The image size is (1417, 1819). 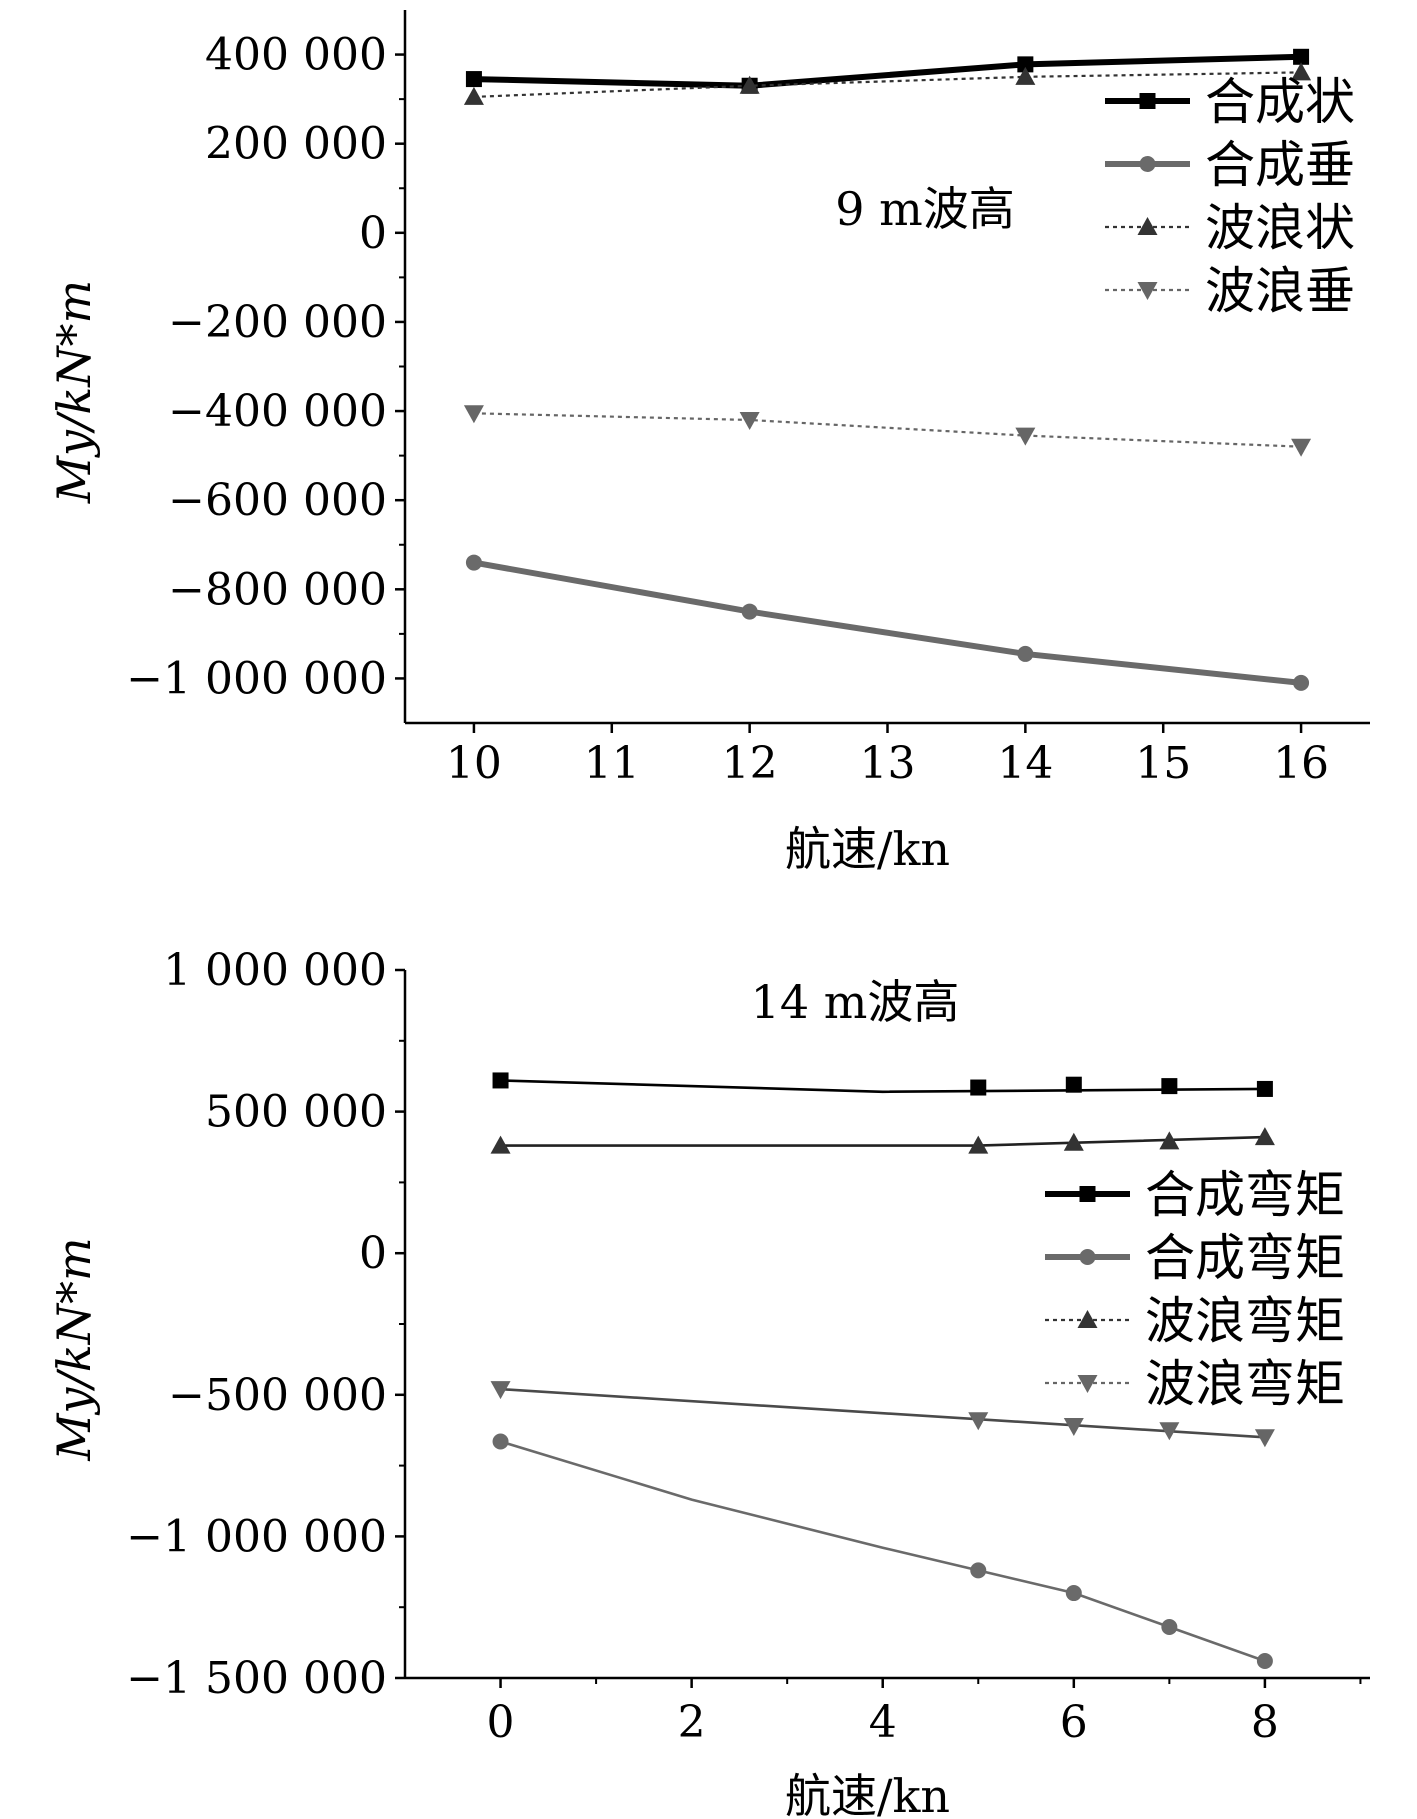 I want to click on wave-height-annotation: 14 m波高, so click(x=855, y=1002).